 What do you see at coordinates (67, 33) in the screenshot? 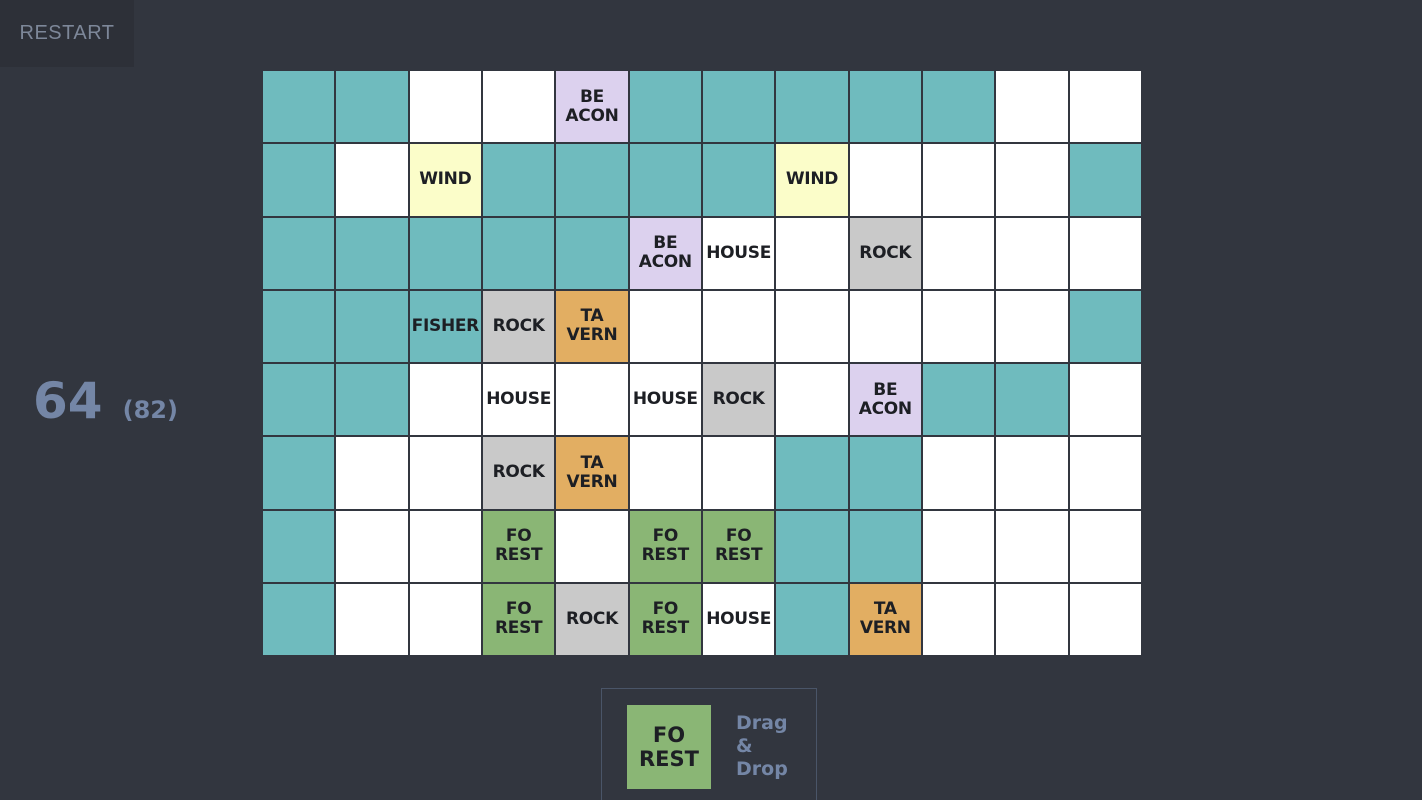
I see `restart-button: RESTART` at bounding box center [67, 33].